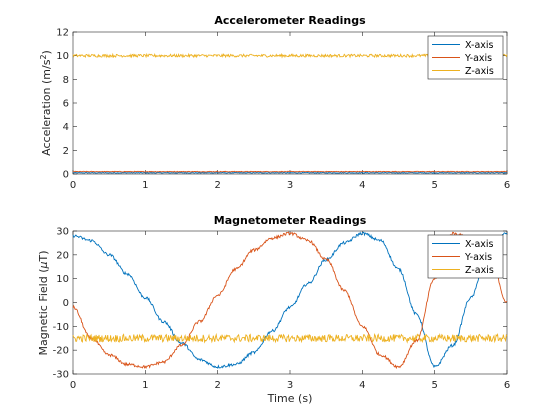 The width and height of the screenshot is (560, 420). What do you see at coordinates (290, 220) in the screenshot?
I see `magnetometer-title: Magnetometer Readings` at bounding box center [290, 220].